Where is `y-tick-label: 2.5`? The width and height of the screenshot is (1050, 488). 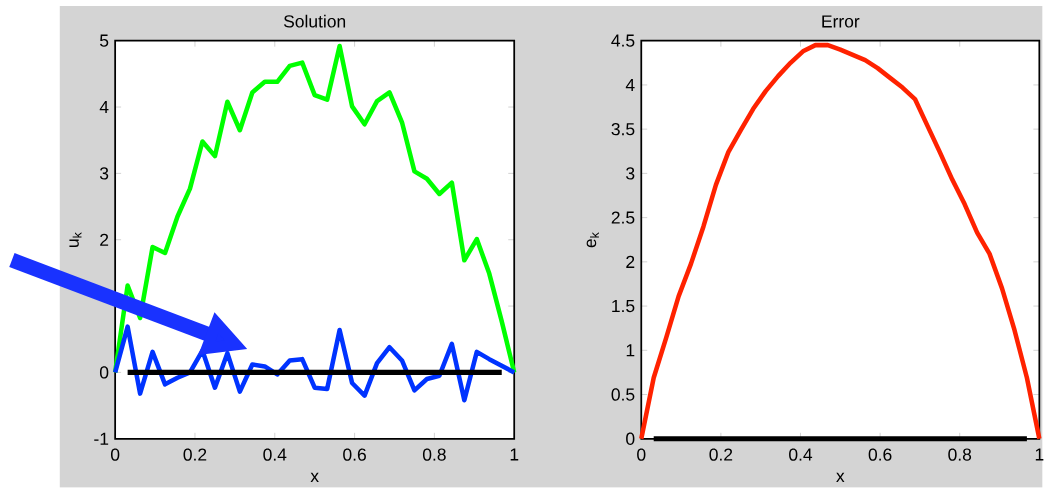
y-tick-label: 2.5 is located at coordinates (623, 217).